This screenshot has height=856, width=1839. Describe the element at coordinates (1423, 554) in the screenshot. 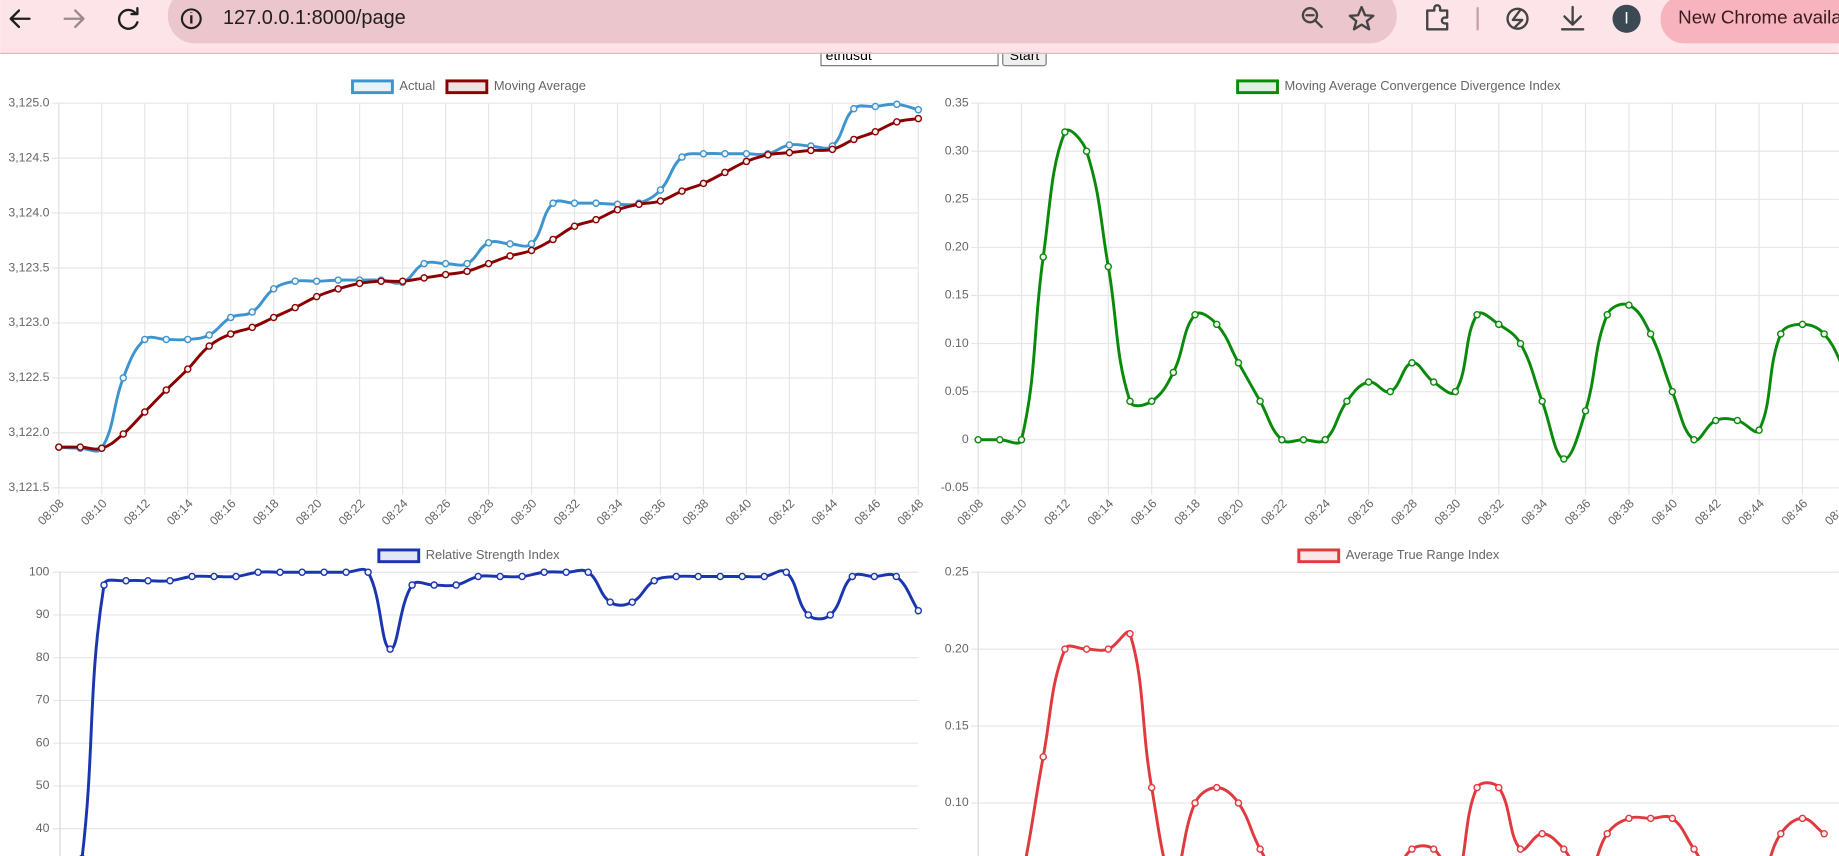

I see `legend-label: Average True Range Index` at that location.